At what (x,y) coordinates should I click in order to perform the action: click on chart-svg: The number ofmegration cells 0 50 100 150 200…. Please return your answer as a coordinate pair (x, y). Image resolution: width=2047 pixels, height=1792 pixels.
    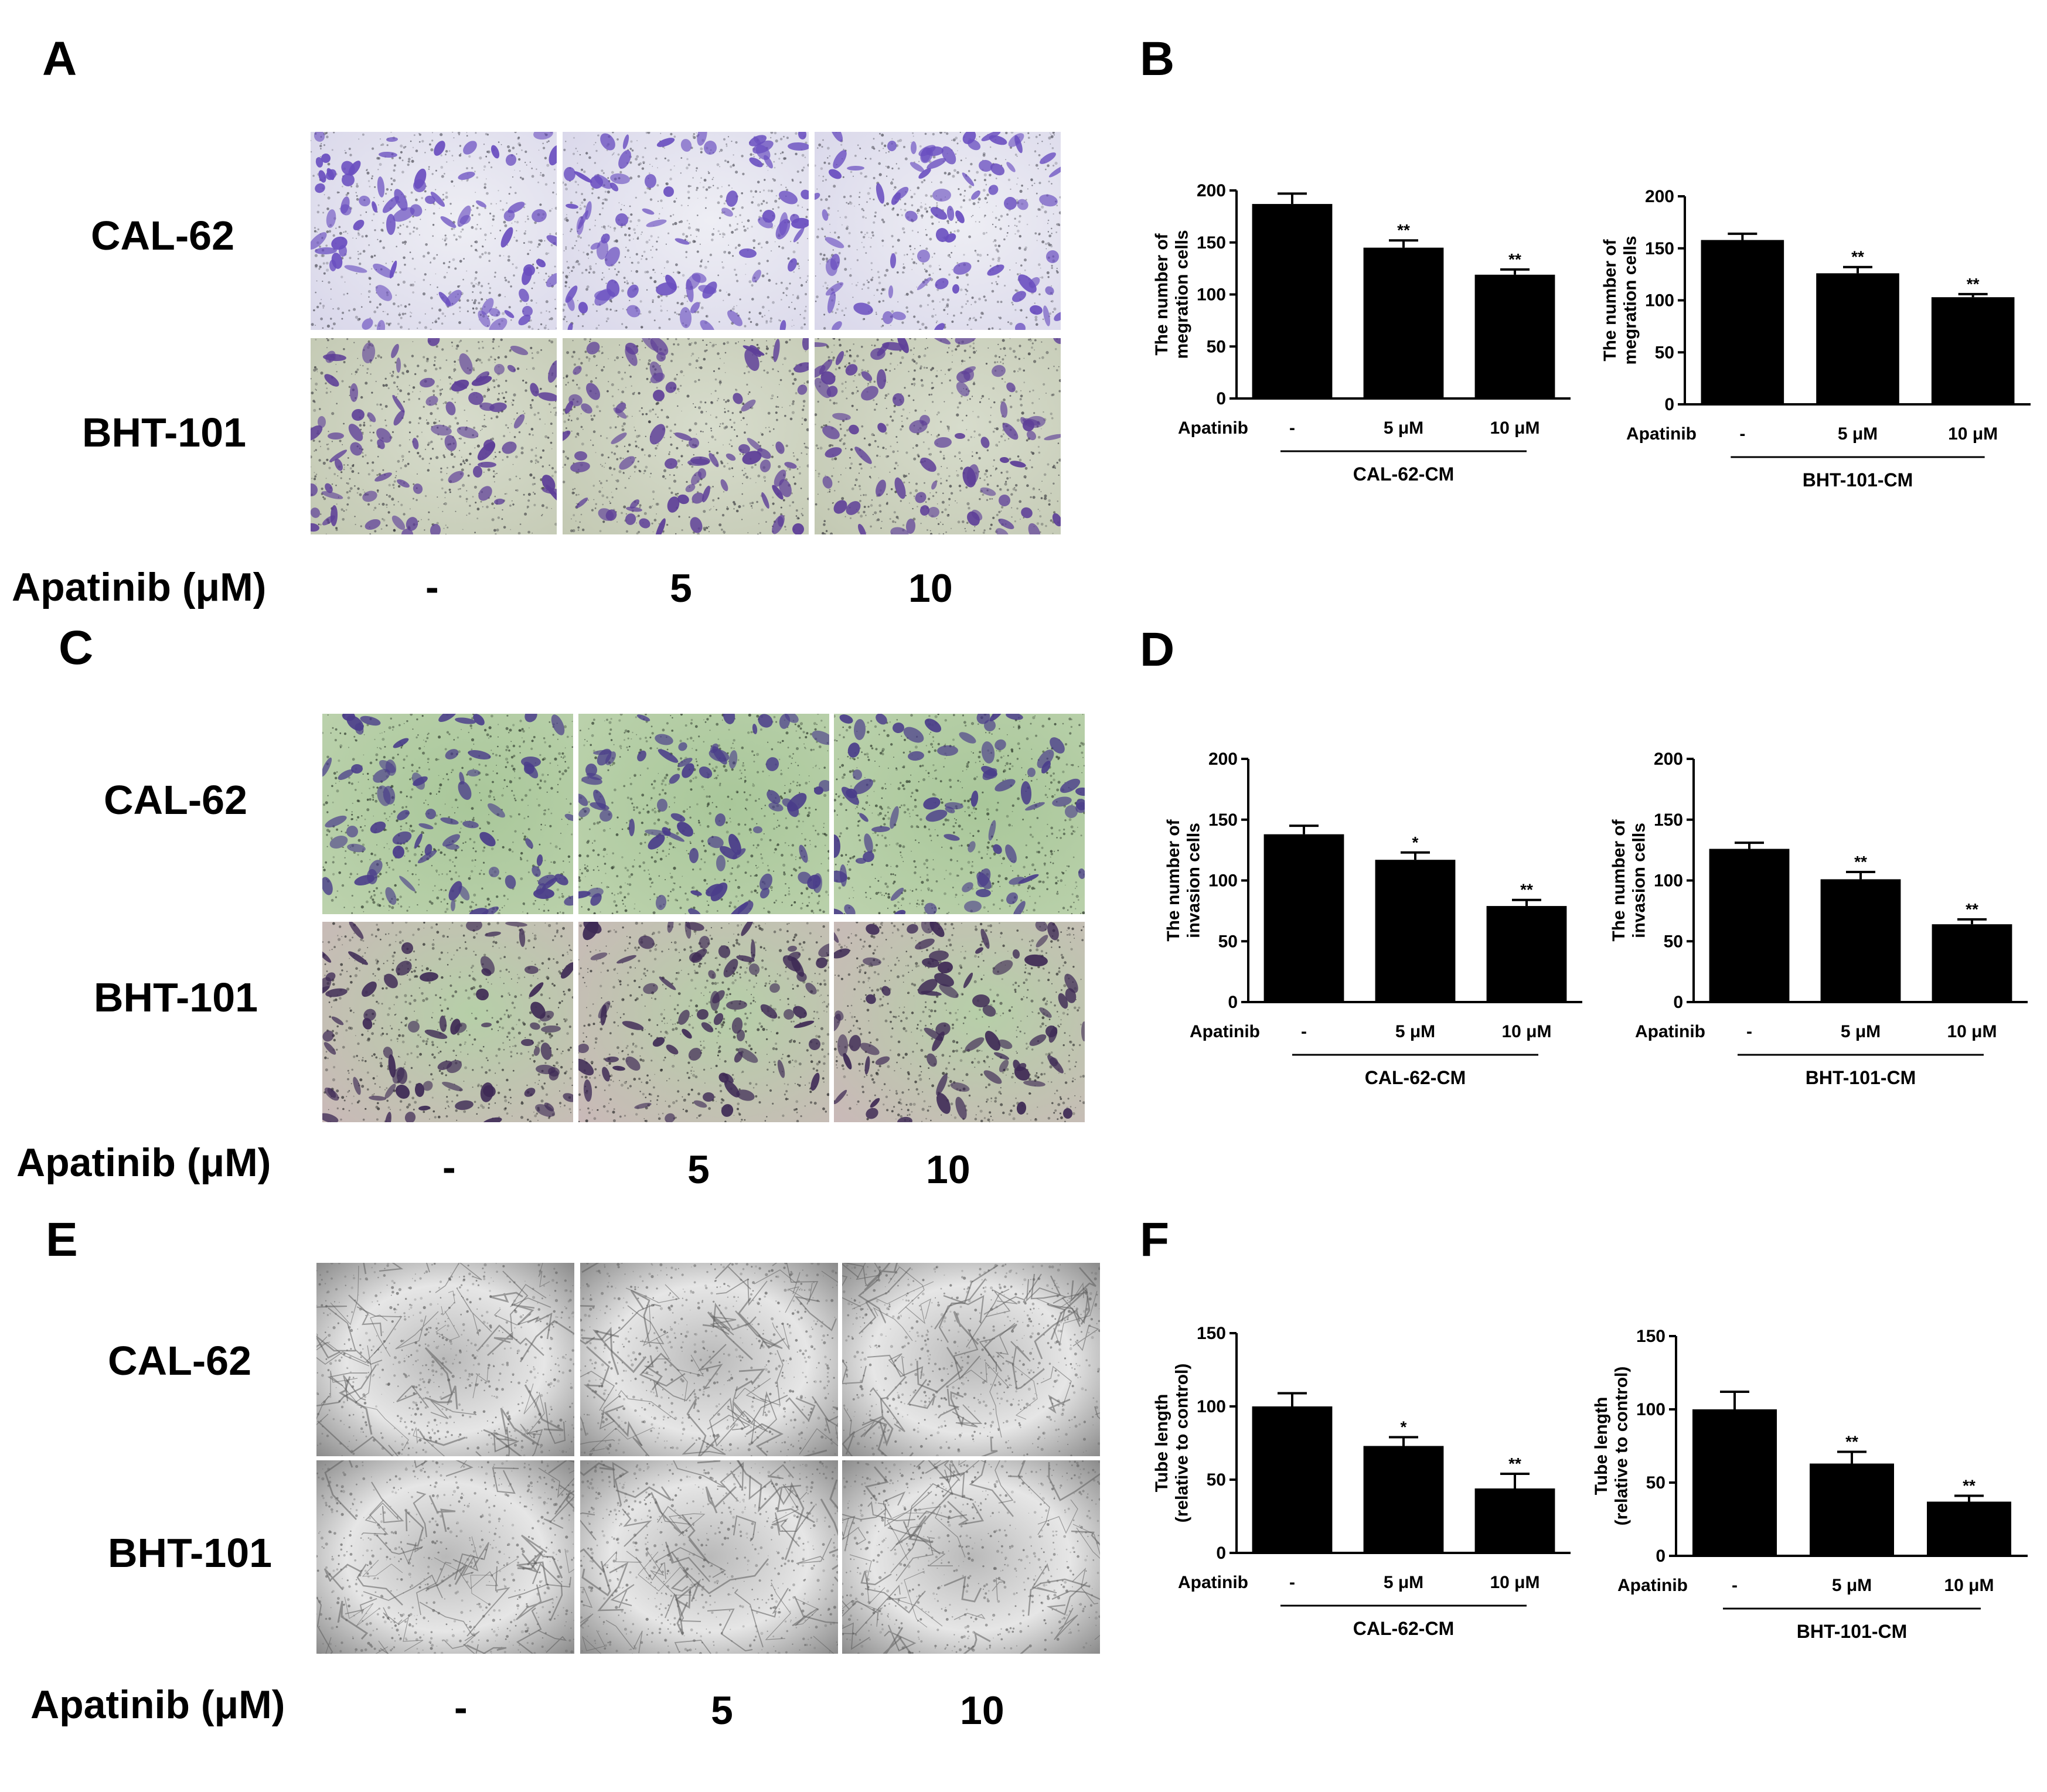
    Looking at the image, I should click on (1361, 333).